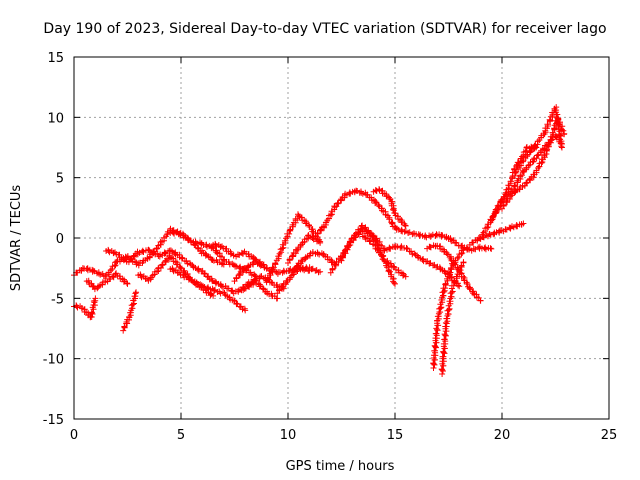 The width and height of the screenshot is (640, 480). Describe the element at coordinates (53, 360) in the screenshot. I see `y-tick-label: -10` at that location.